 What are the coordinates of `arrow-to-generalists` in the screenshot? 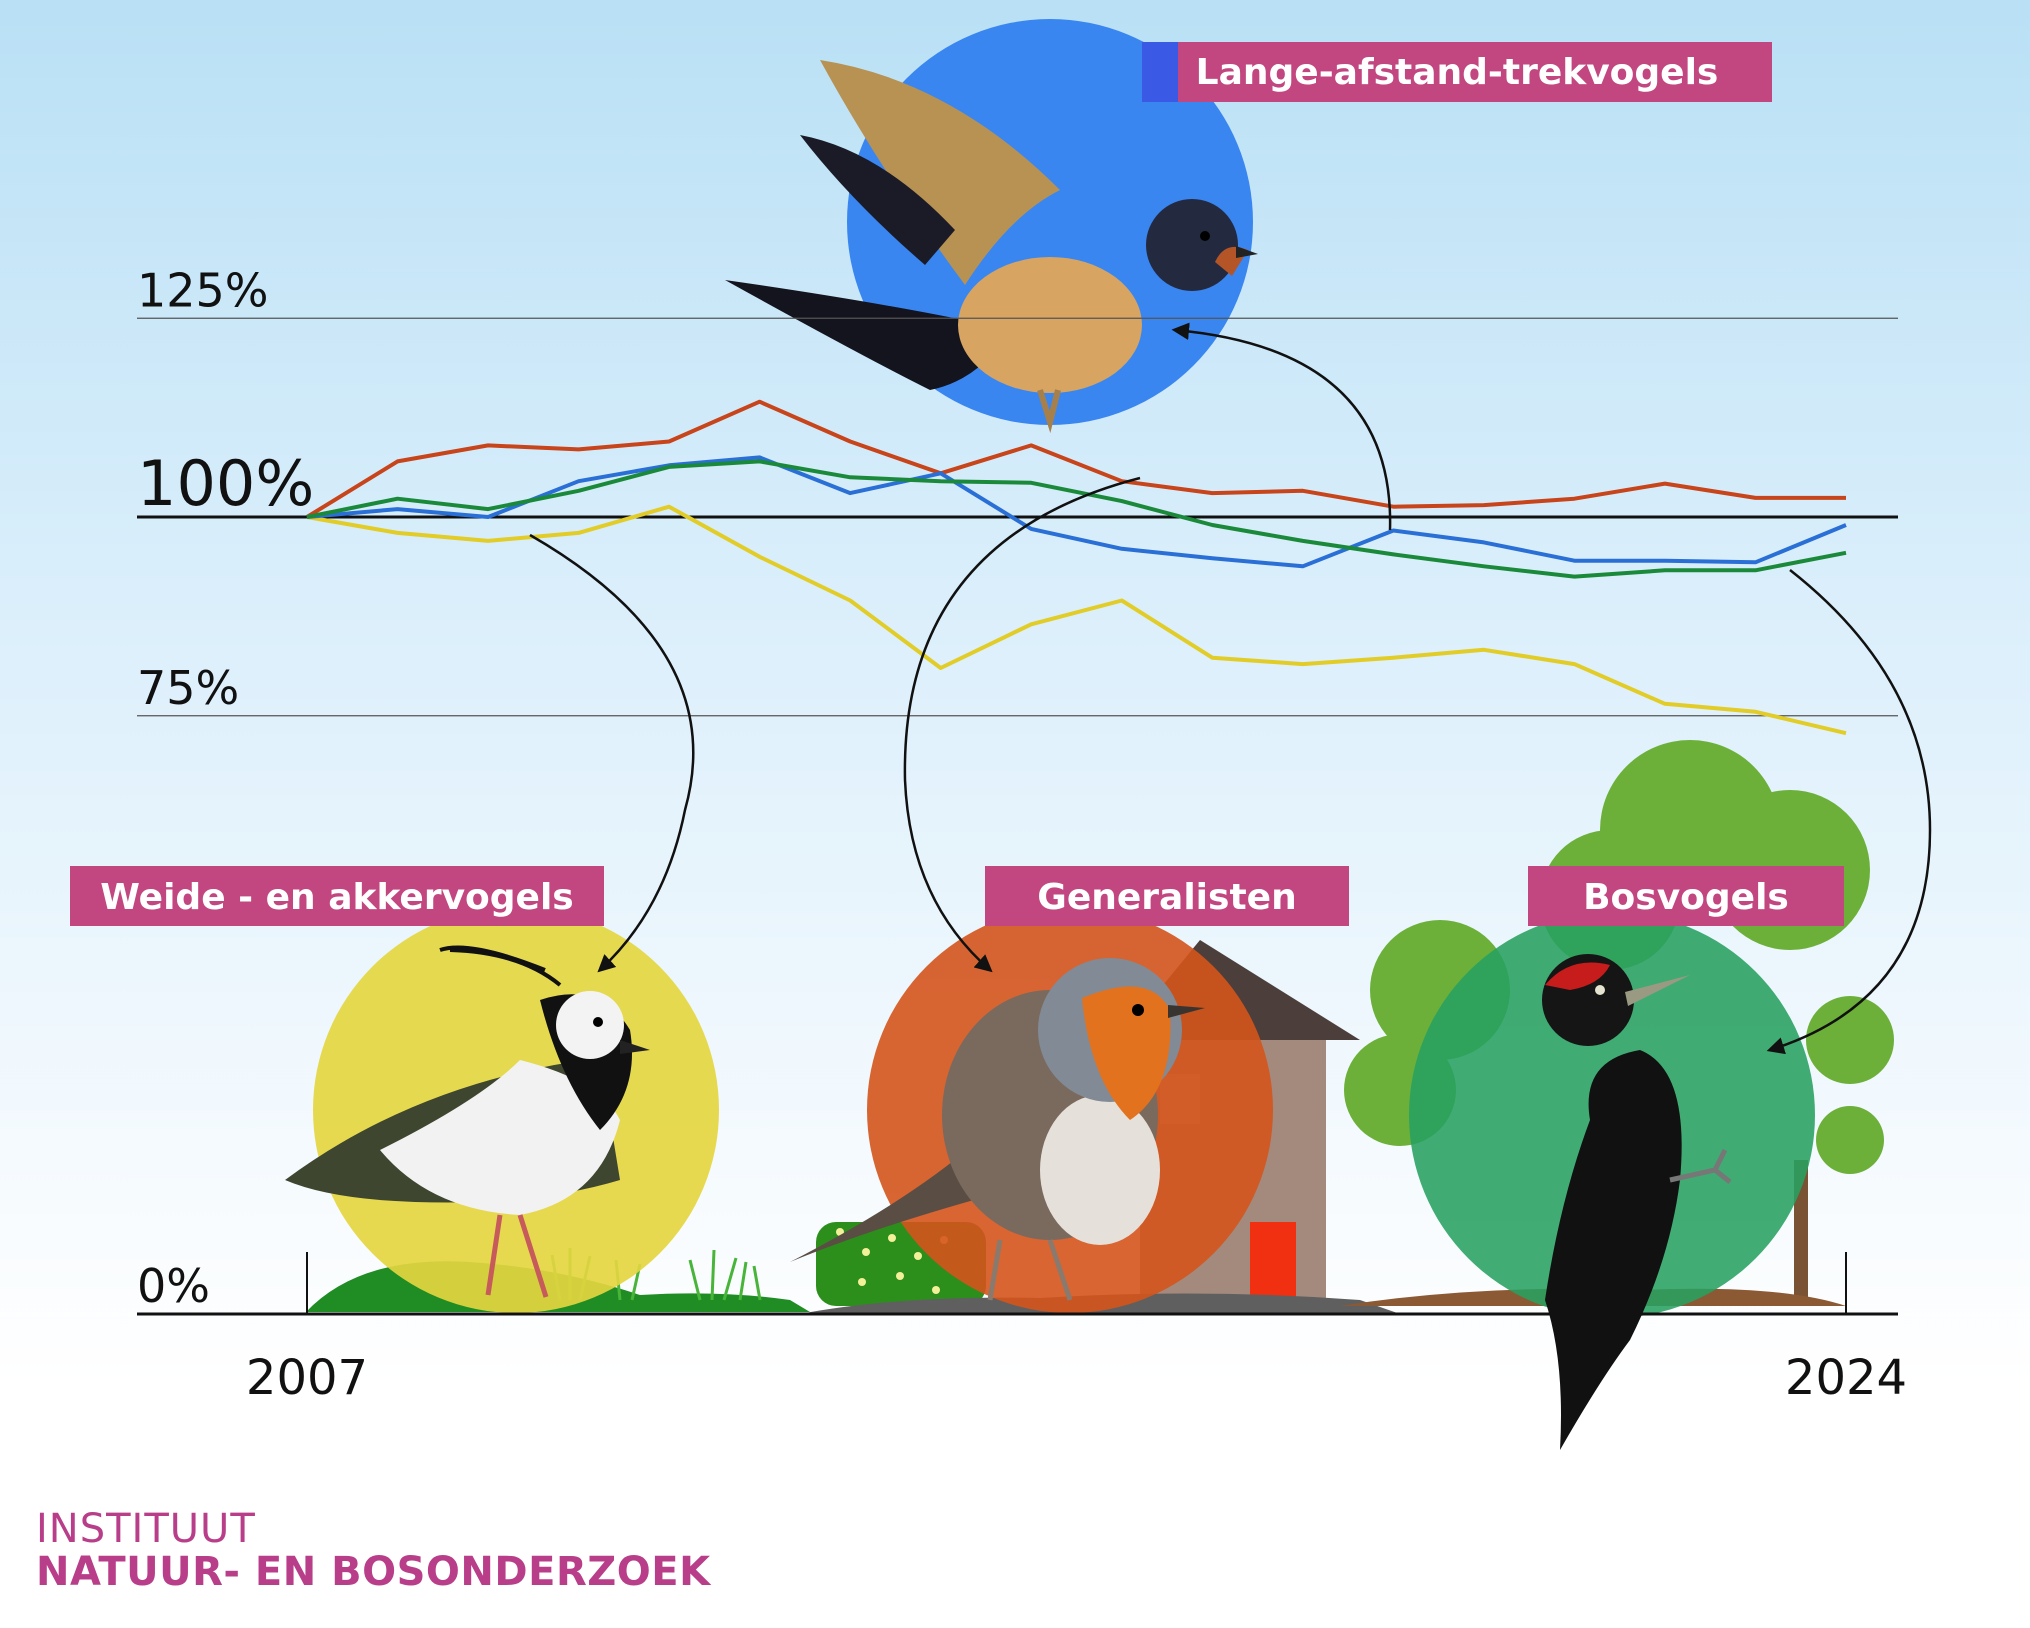 It's located at (1022, 724).